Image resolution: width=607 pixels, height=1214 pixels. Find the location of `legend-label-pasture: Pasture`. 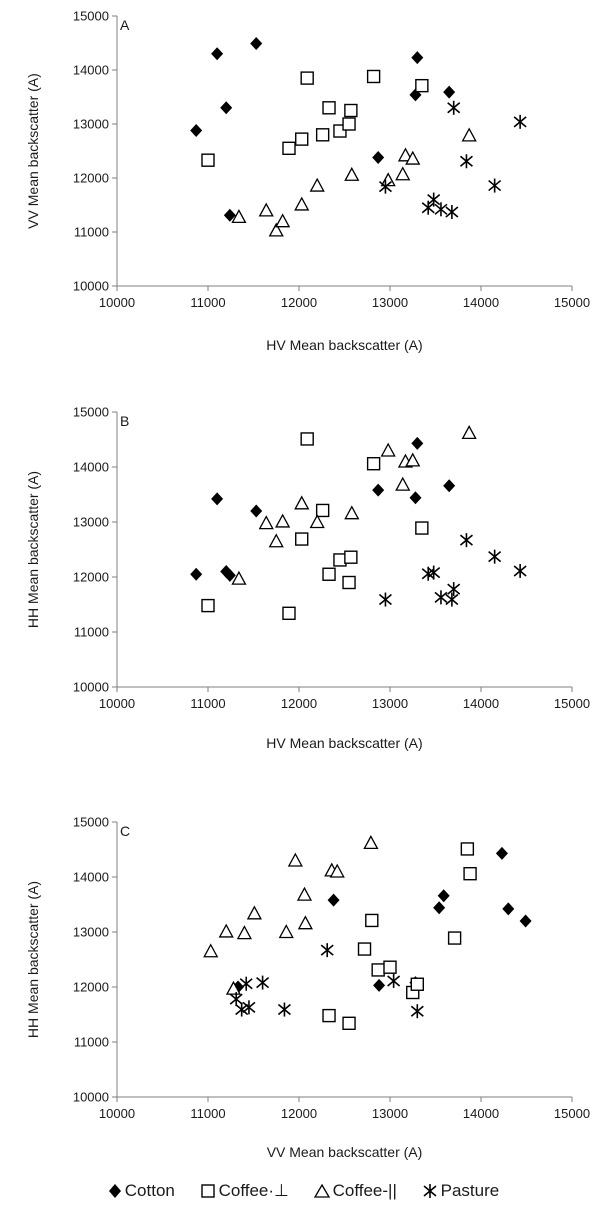

legend-label-pasture: Pasture is located at coordinates (470, 1190).